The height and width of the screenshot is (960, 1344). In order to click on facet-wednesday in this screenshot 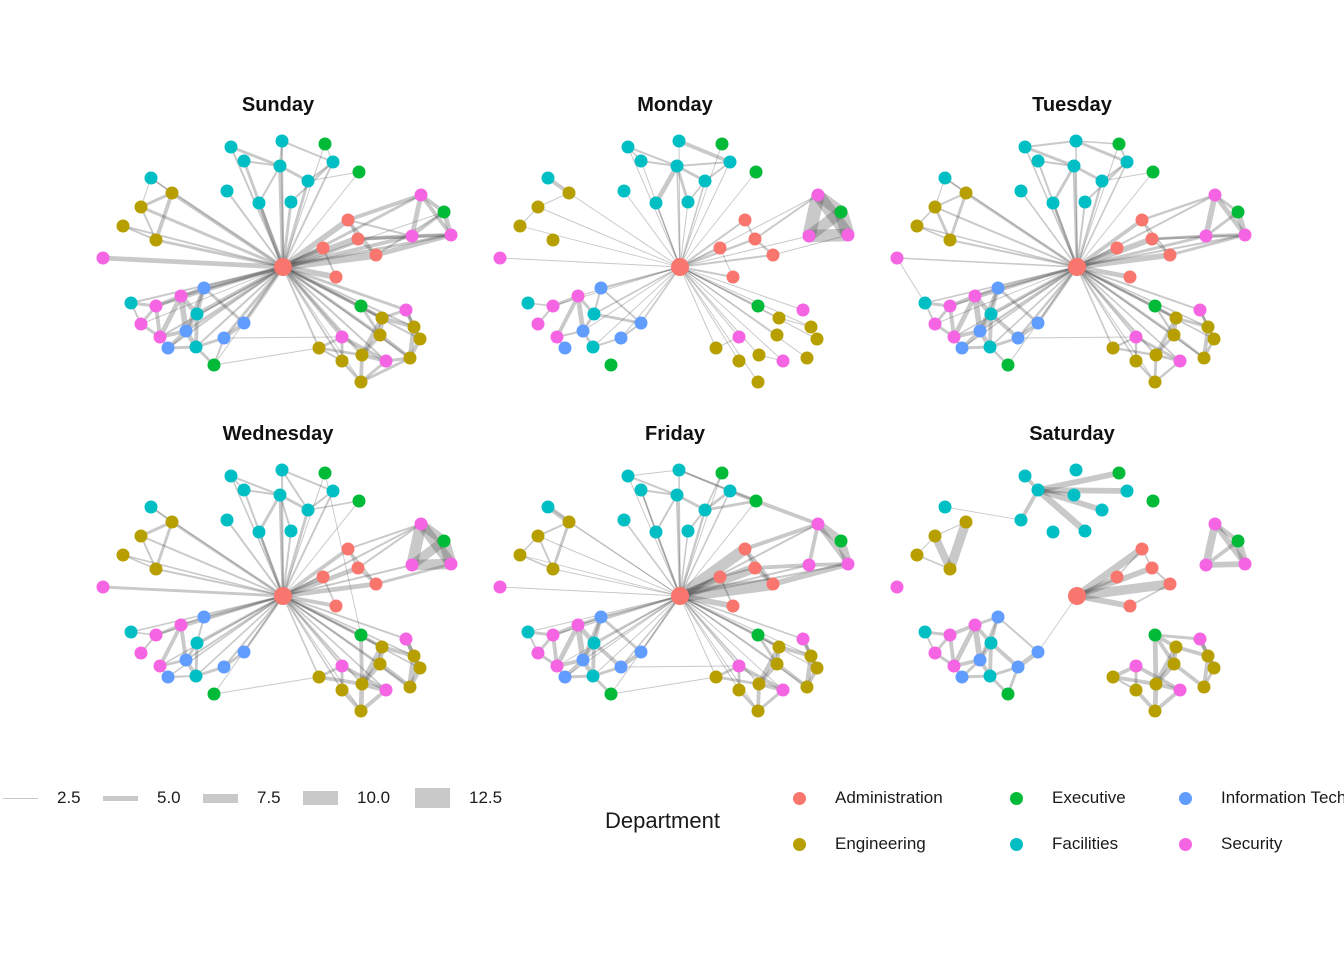, I will do `click(277, 590)`.